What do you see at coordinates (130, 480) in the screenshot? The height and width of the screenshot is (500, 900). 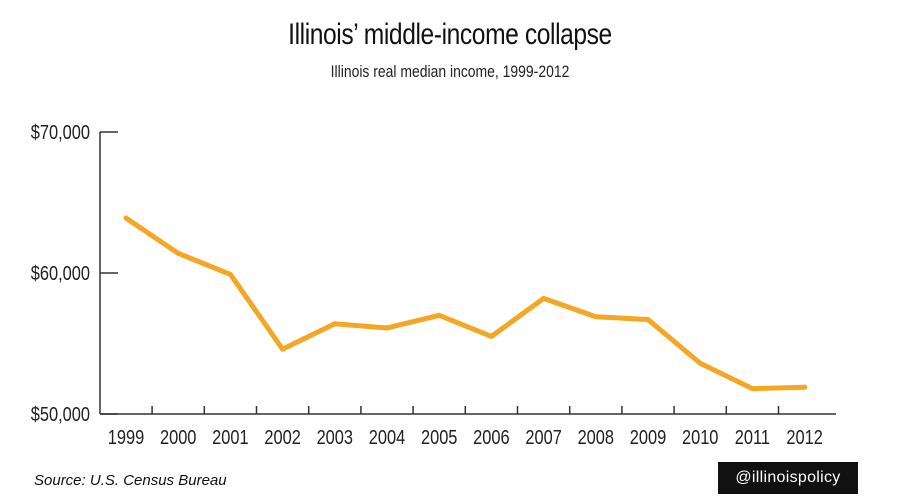 I see `source-note: Source: U.S. Census Bureau` at bounding box center [130, 480].